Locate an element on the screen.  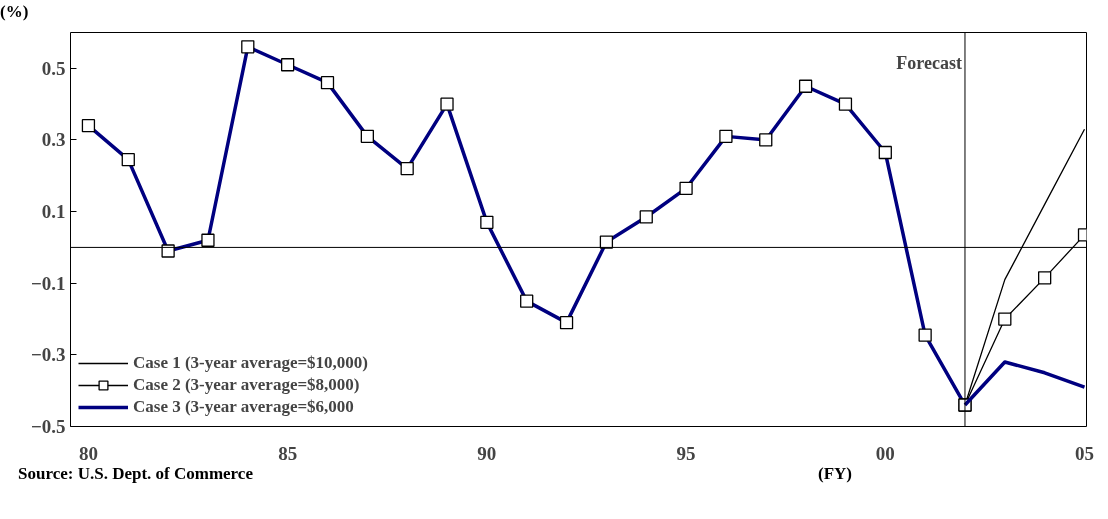
legend-label: Case 3 (3-year average=$6,000 is located at coordinates (243, 407).